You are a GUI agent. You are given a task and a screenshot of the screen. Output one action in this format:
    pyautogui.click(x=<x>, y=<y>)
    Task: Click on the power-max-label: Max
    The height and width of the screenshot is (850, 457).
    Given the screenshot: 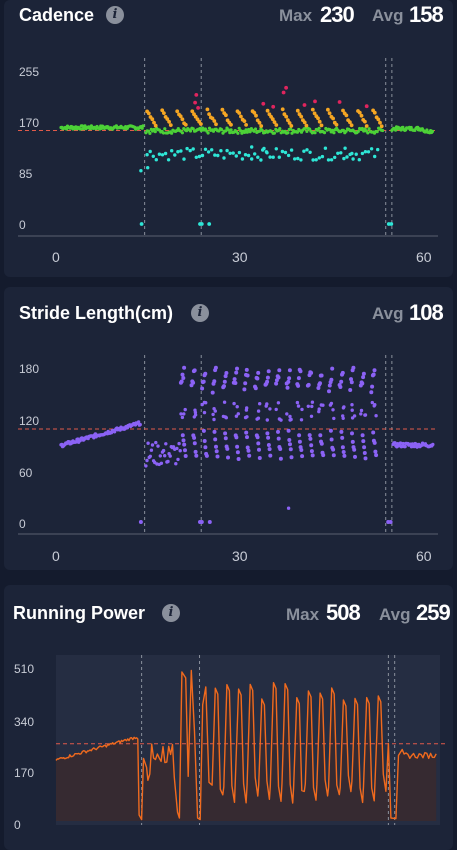 What is the action you would take?
    pyautogui.click(x=303, y=614)
    